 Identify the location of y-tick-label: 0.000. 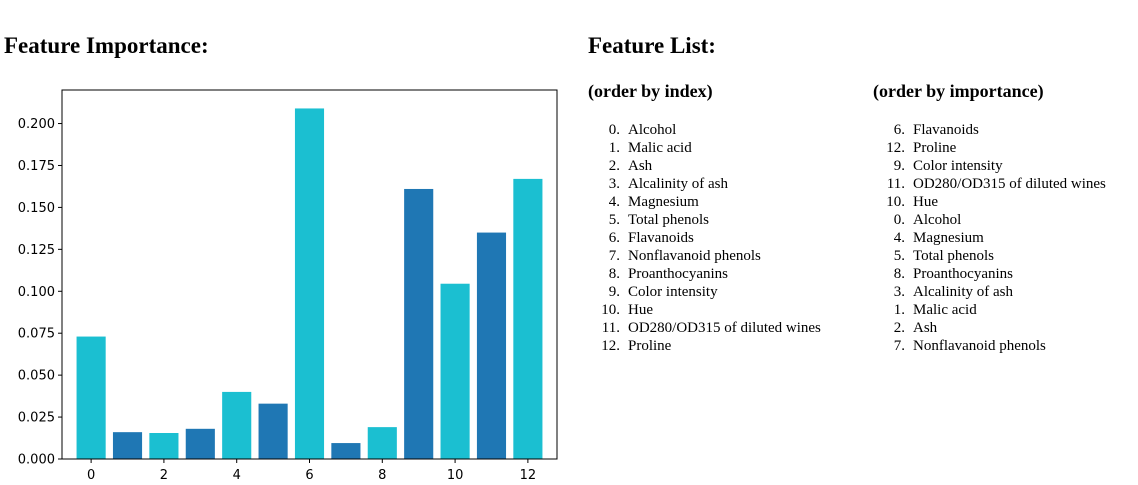
(36, 460).